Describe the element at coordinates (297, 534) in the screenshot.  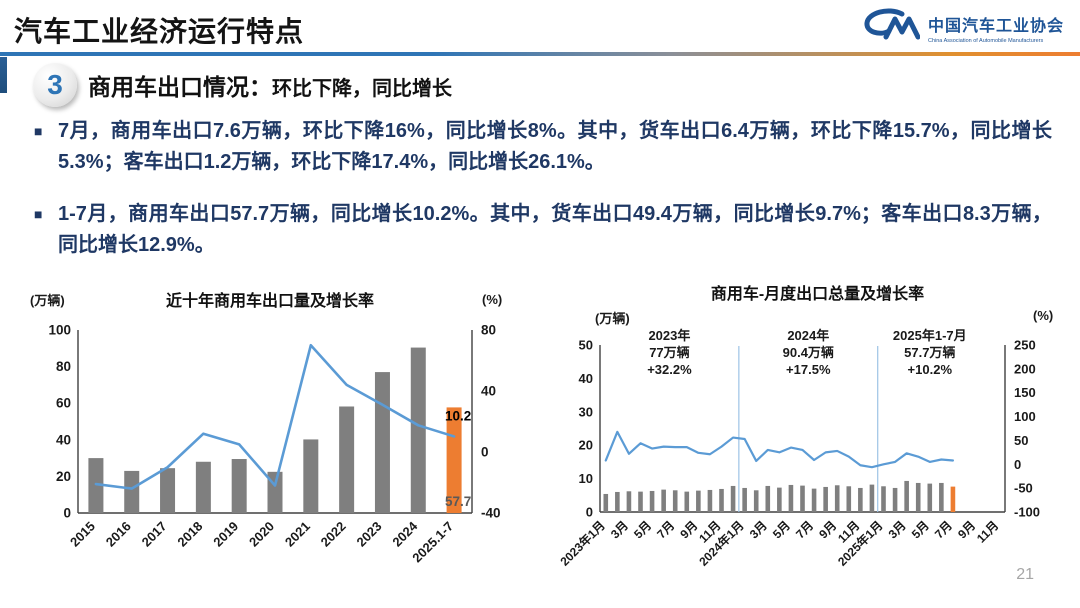
I see `svg-text: 2021` at that location.